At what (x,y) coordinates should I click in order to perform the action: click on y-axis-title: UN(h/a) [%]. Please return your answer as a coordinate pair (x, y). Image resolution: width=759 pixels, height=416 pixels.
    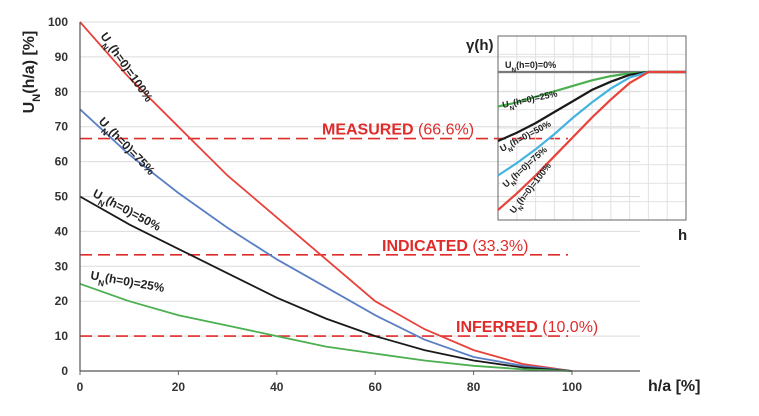
    Looking at the image, I should click on (32, 72).